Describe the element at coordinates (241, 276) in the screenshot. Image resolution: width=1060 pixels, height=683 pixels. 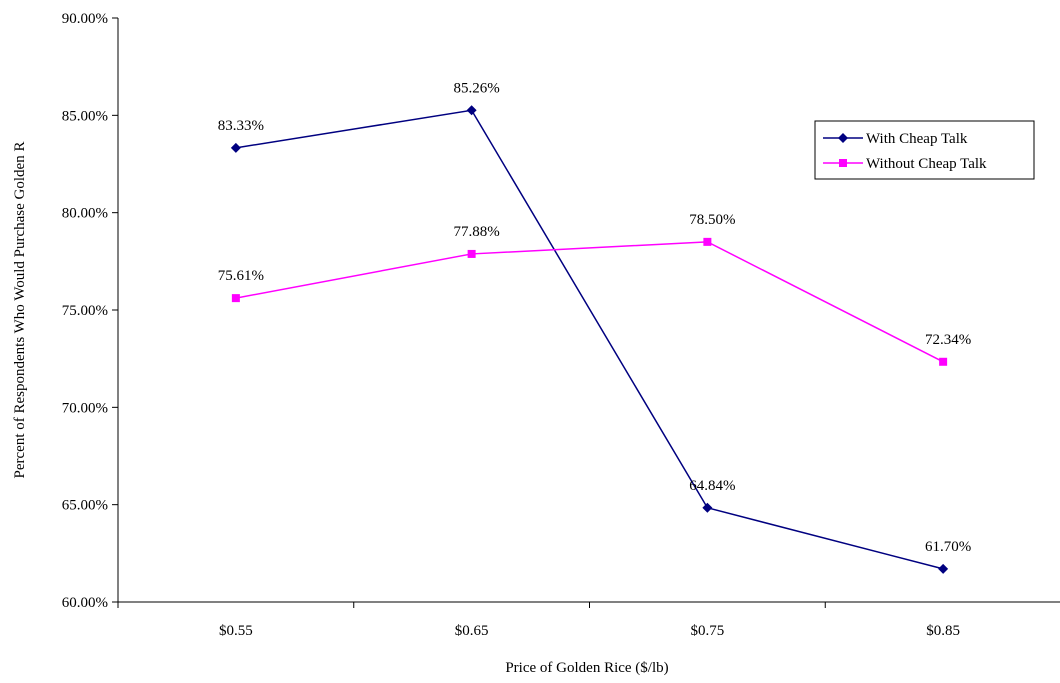
I see `data-label-without-cheap-talk: 75.61%` at that location.